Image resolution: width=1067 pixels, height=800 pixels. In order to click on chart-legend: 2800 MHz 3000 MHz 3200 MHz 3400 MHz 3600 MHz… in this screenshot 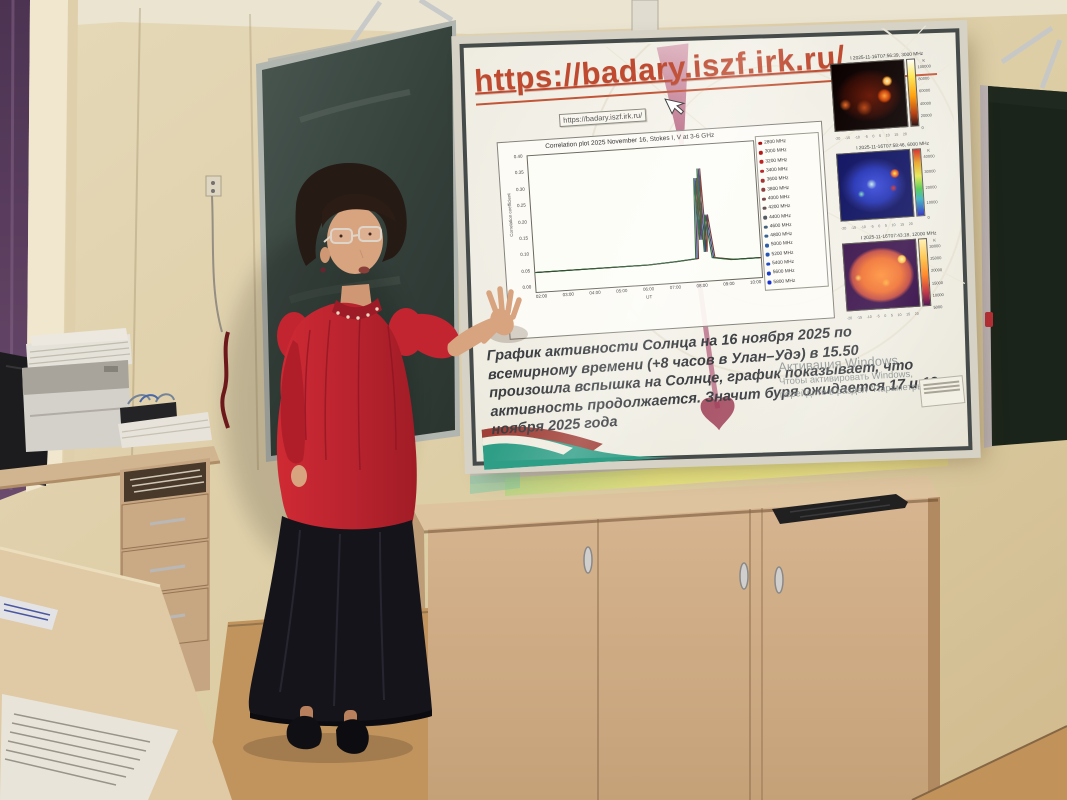, I will do `click(791, 211)`.